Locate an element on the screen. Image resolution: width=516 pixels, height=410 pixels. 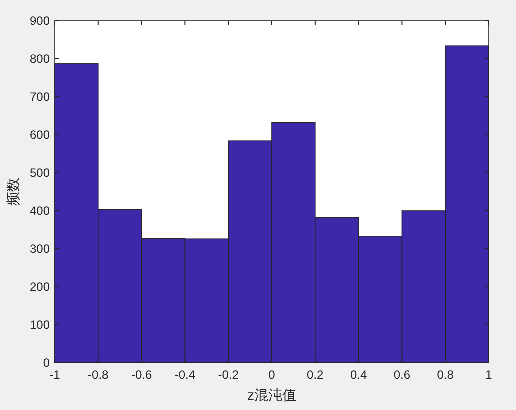
x-tick-label: -0.2 is located at coordinates (229, 375).